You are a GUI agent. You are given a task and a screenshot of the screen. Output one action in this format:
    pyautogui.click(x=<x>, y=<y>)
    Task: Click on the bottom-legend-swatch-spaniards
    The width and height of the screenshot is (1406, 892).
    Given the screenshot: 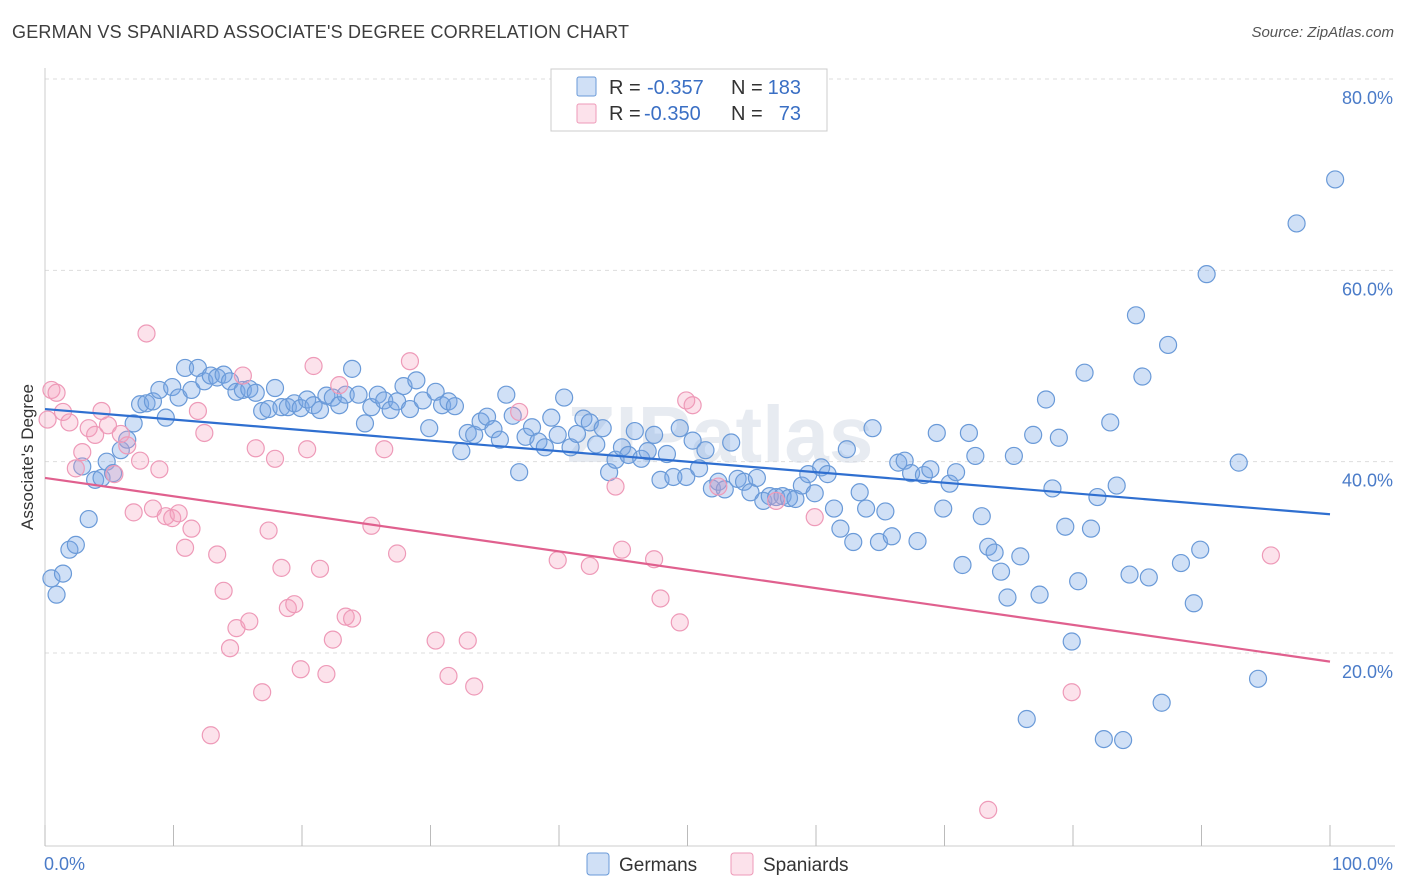 What is the action you would take?
    pyautogui.click(x=742, y=864)
    